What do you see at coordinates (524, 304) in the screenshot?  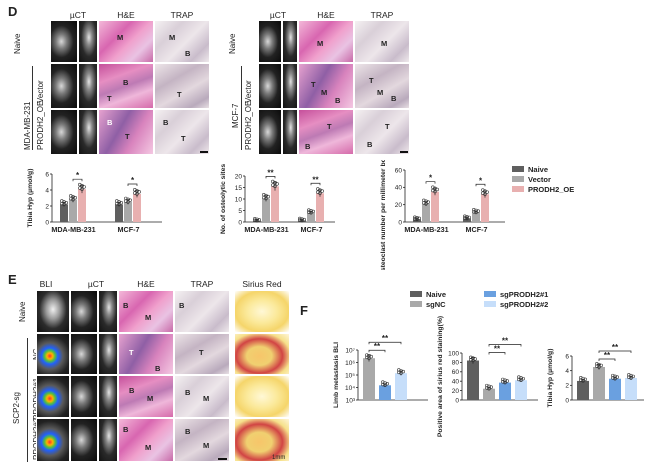 I see `legend-label: sgPRODH2#2` at bounding box center [524, 304].